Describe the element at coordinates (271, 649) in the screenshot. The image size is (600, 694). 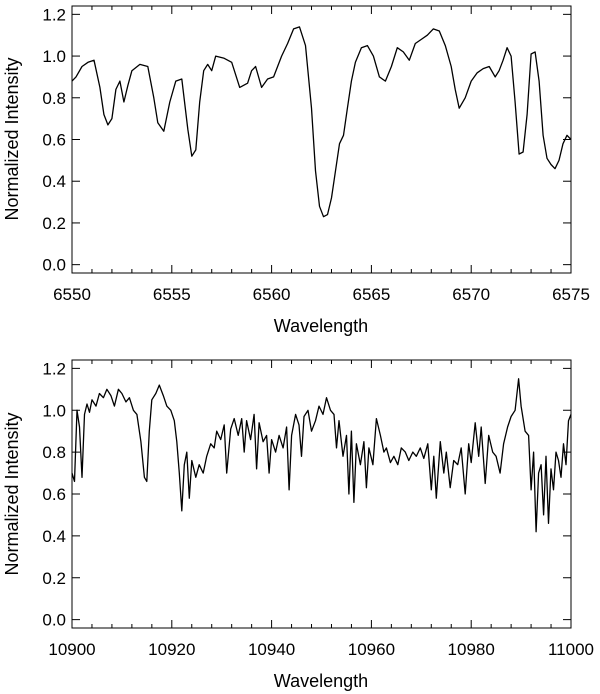
I see `x-tick-label: 10940` at that location.